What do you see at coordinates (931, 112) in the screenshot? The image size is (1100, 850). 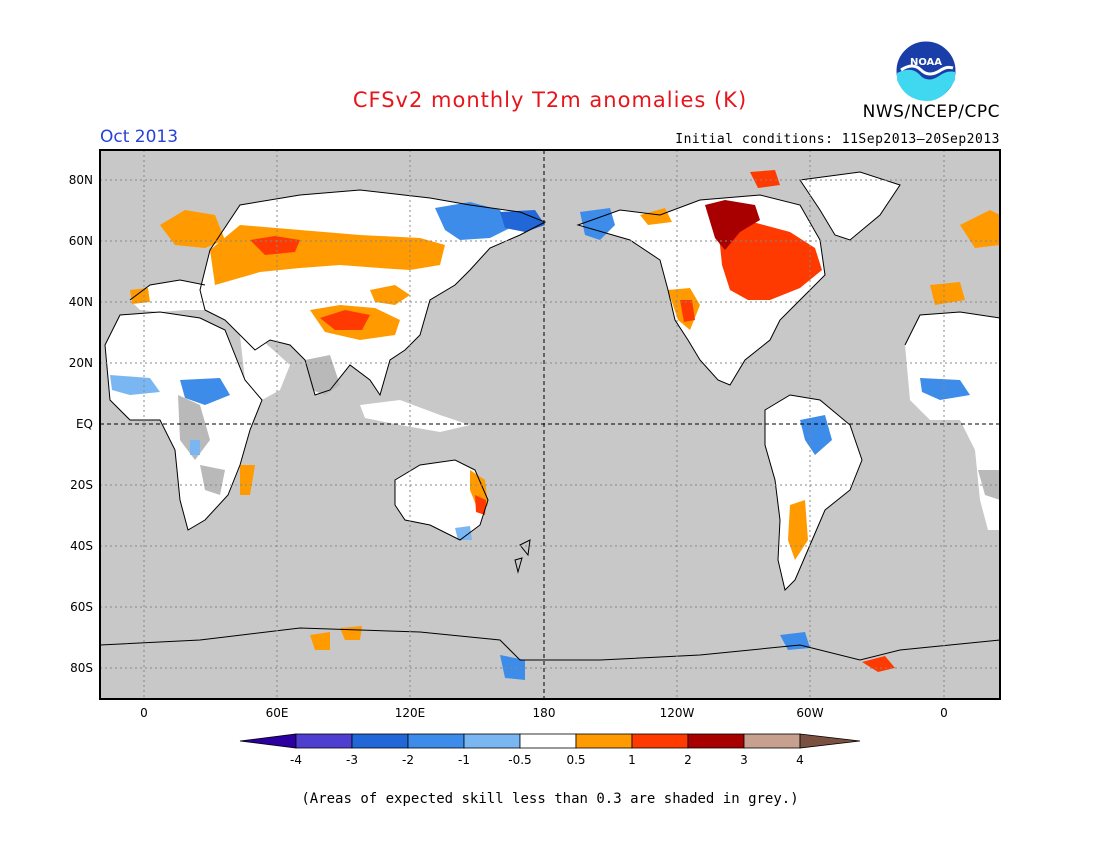 I see `agency-label: NWS/NCEP/CPC` at bounding box center [931, 112].